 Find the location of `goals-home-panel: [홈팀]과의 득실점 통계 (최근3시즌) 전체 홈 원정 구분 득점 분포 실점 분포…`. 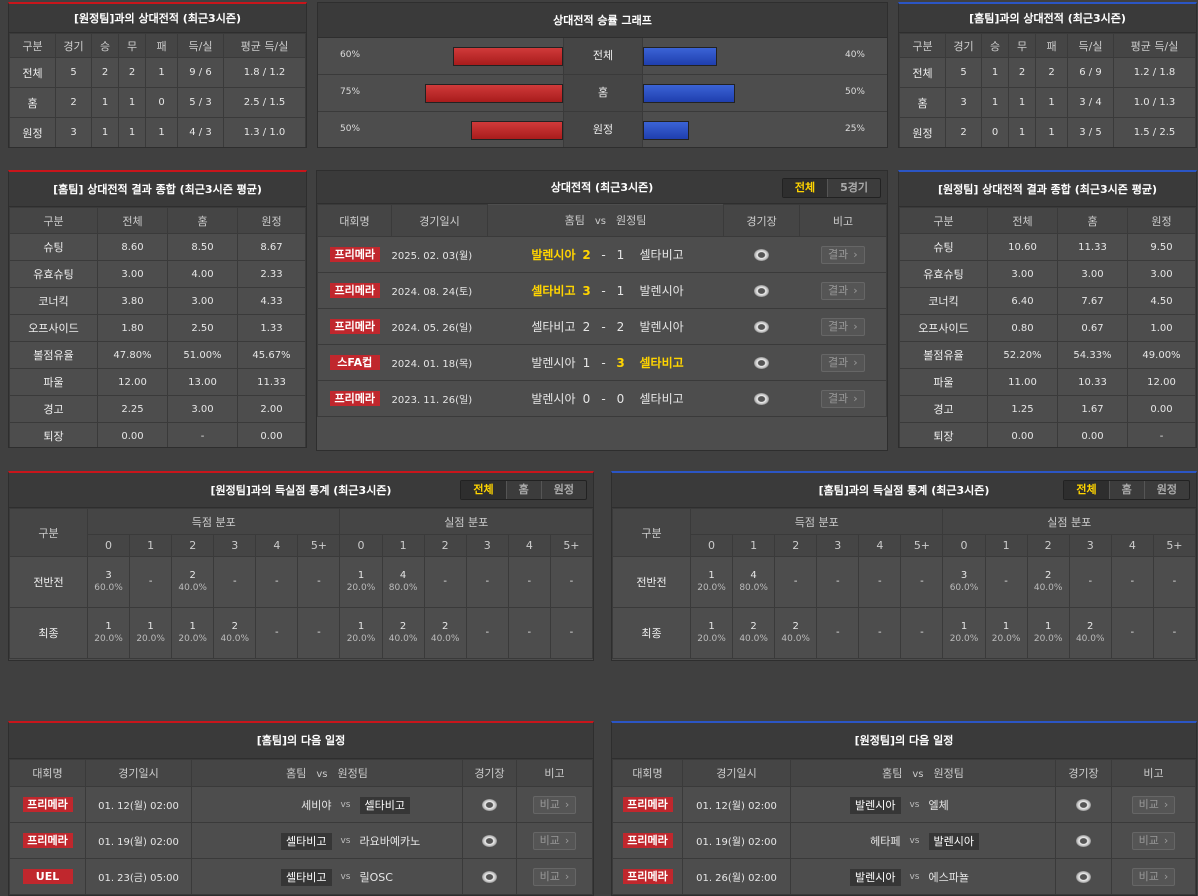

goals-home-panel: [홈팀]과의 득실점 통계 (최근3시즌) 전체 홈 원정 구분 득점 분포 실점 분포… is located at coordinates (904, 566).